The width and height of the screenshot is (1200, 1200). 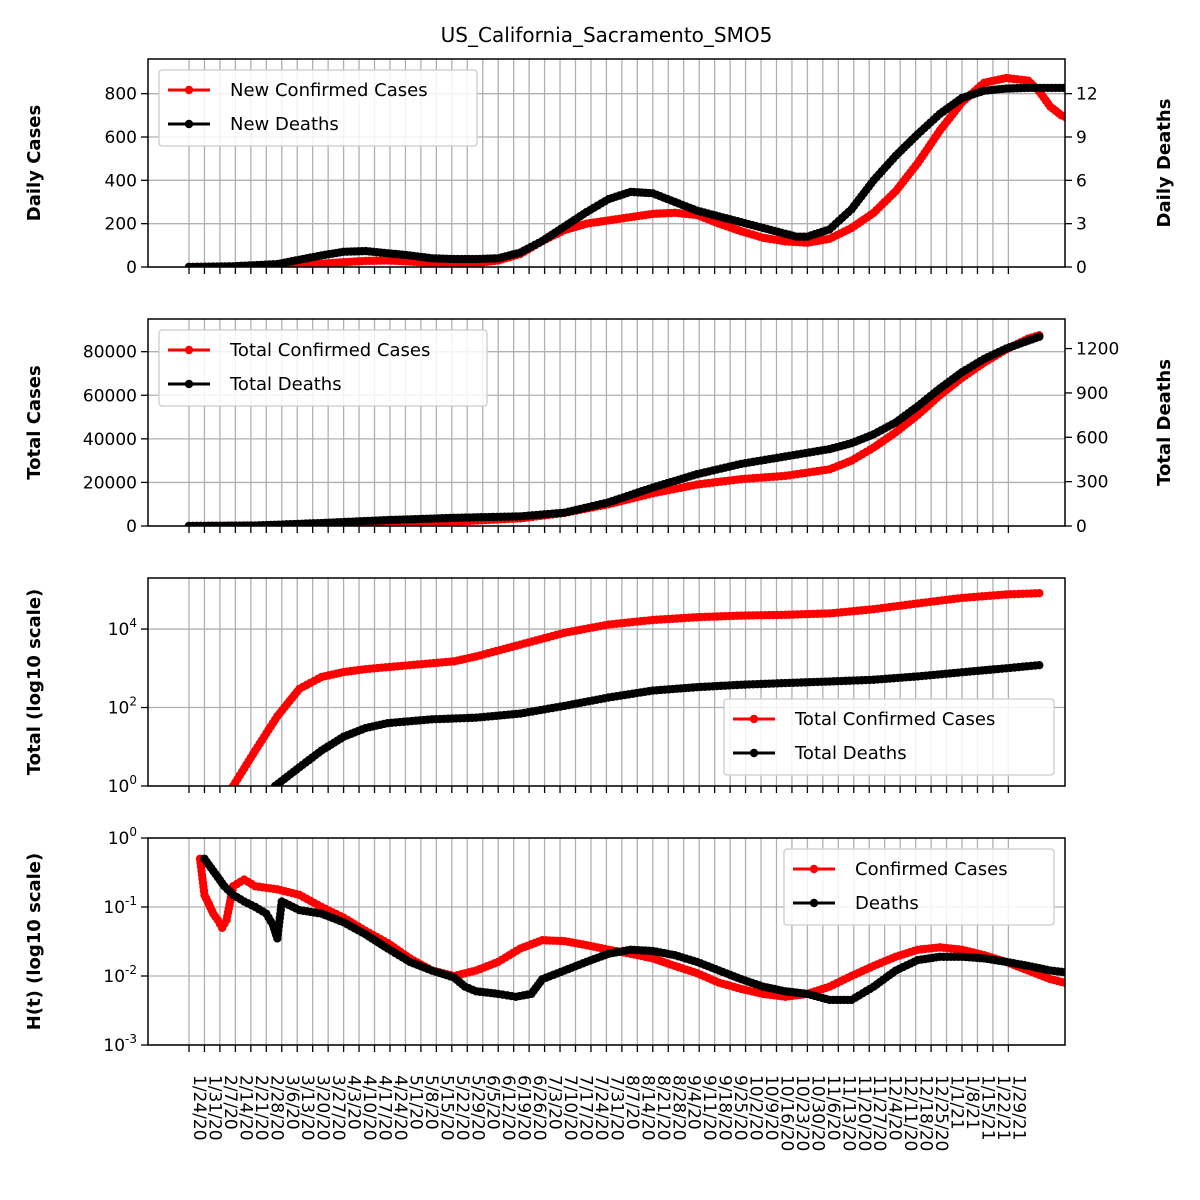 What do you see at coordinates (292, 1102) in the screenshot?
I see `x-tick-label: 3/6/20` at bounding box center [292, 1102].